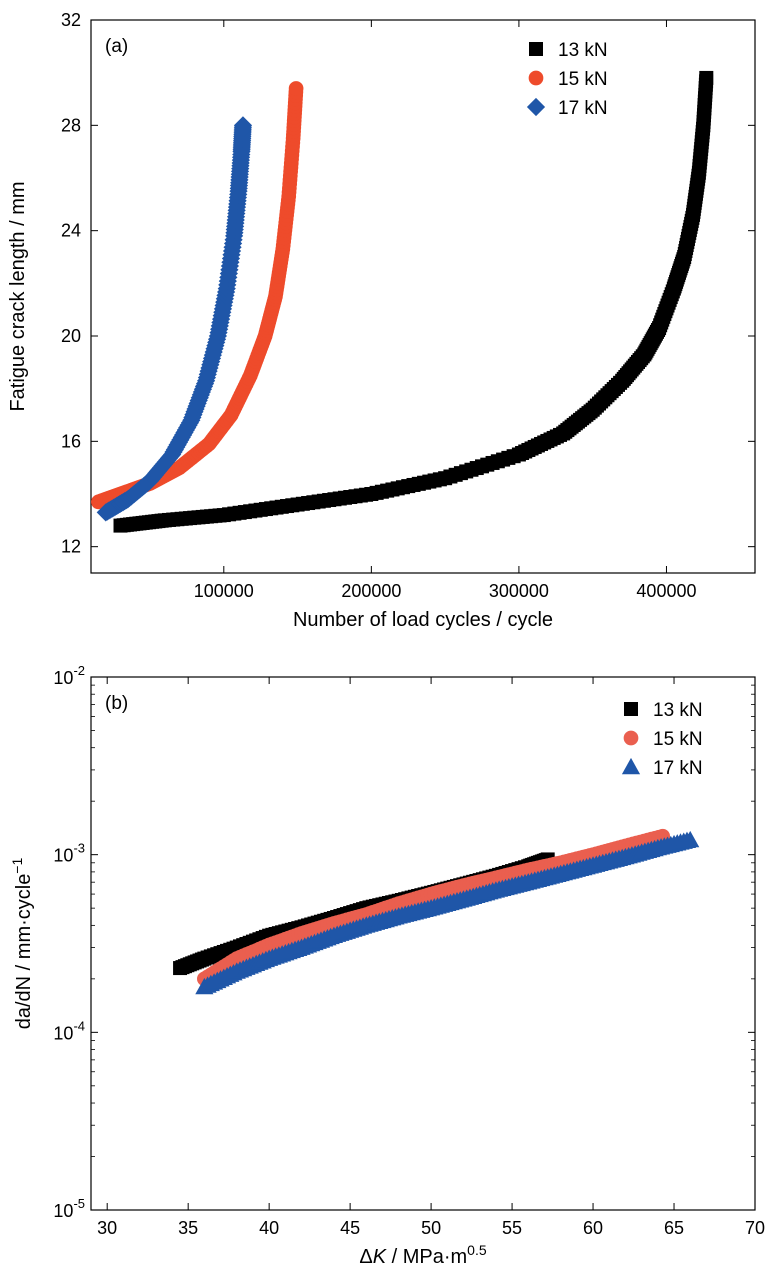 This screenshot has width=773, height=1278. I want to click on x-tick-label: 55, so click(512, 1228).